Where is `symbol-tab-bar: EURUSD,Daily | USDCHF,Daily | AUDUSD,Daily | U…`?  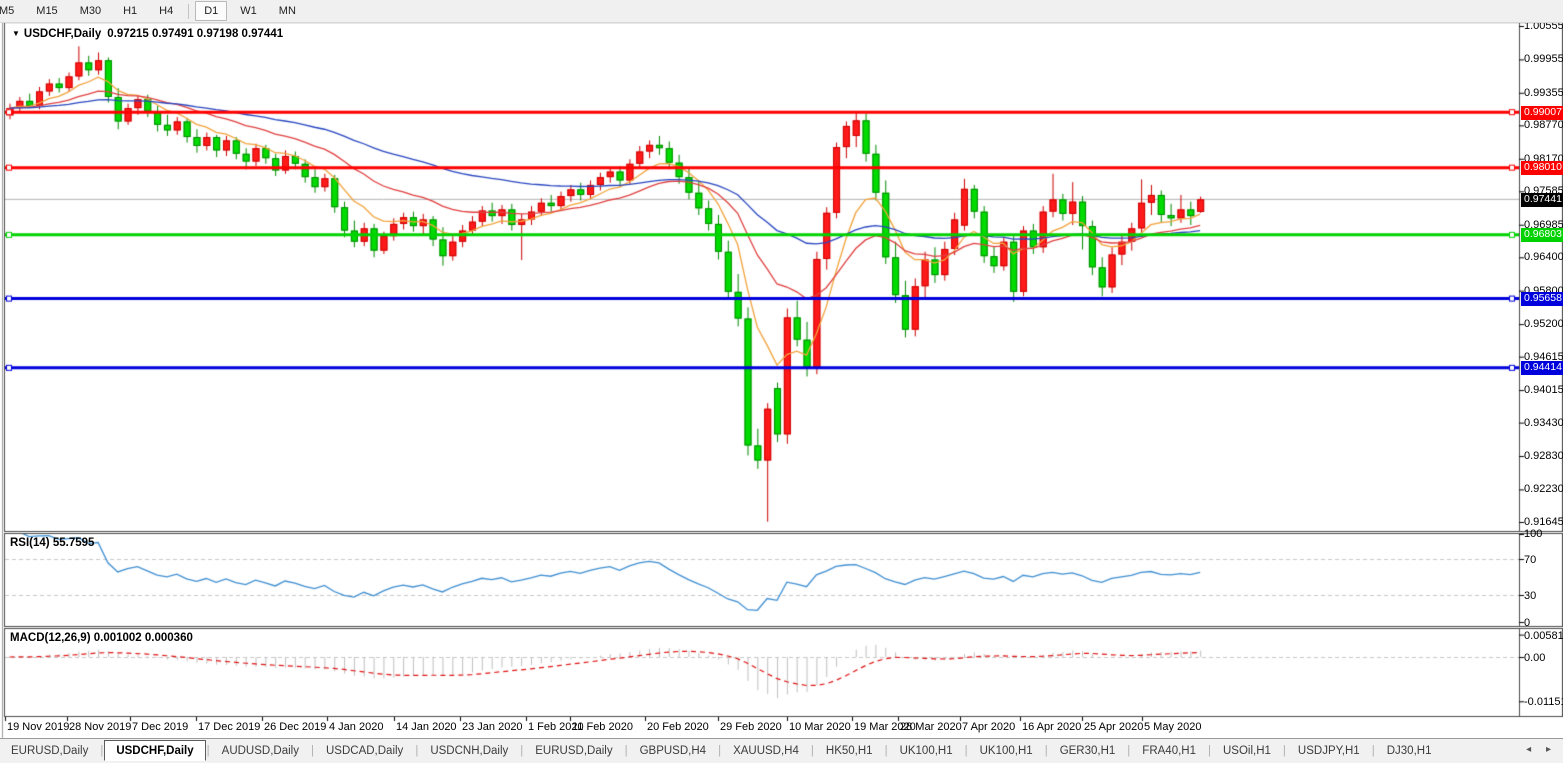
symbol-tab-bar: EURUSD,Daily | USDCHF,Daily | AUDUSD,Daily | U… is located at coordinates (781, 750).